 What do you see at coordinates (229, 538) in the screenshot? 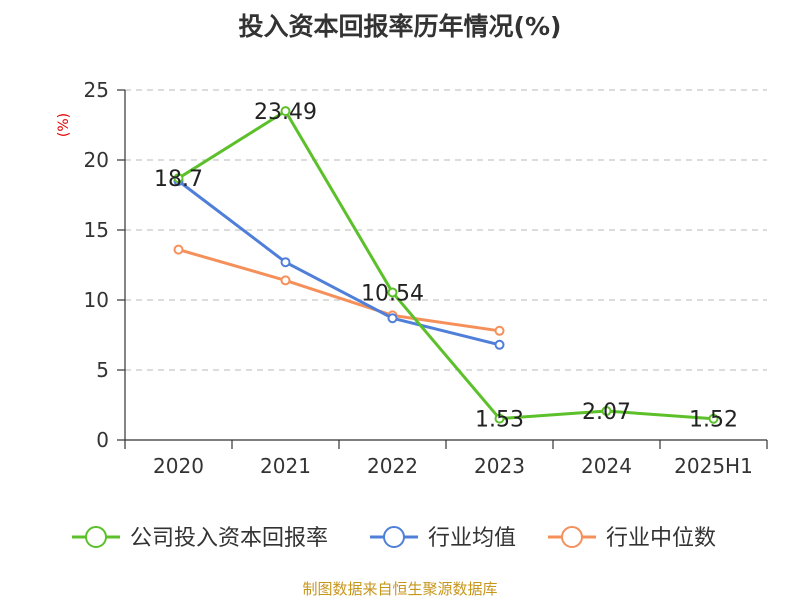
I see `legend-label: 公司投入资本回报率` at bounding box center [229, 538].